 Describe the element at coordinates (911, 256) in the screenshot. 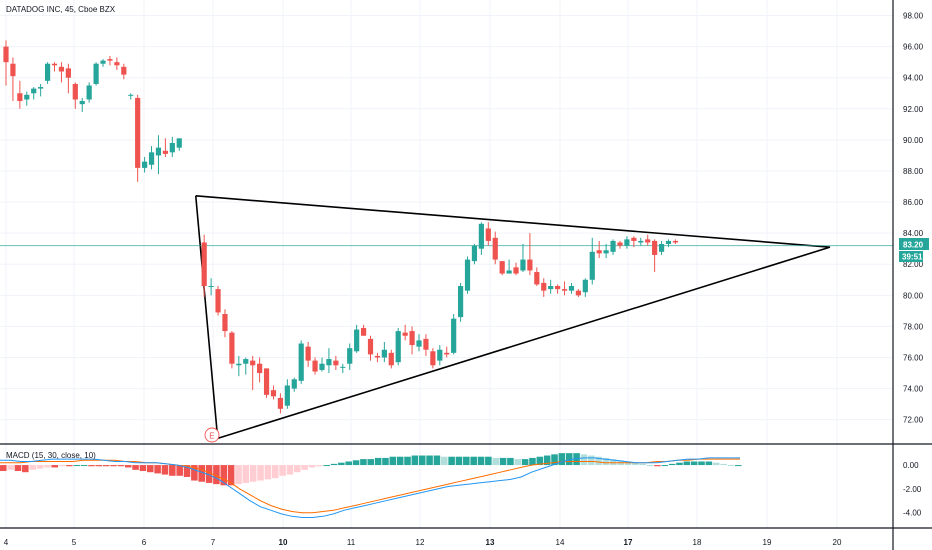

I see `countdown-label-bg` at that location.